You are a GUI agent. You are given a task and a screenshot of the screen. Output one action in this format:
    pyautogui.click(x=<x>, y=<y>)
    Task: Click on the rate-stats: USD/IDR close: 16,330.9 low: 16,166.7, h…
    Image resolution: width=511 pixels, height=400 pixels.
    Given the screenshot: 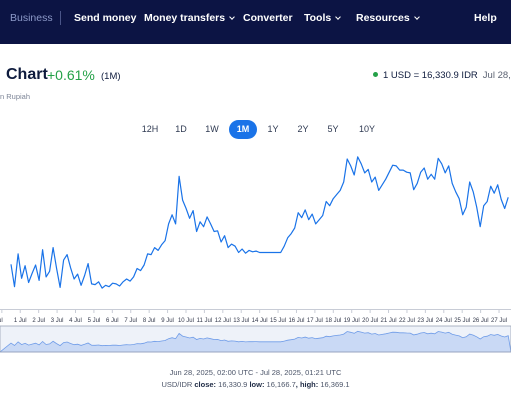 What is the action you would take?
    pyautogui.click(x=255, y=384)
    